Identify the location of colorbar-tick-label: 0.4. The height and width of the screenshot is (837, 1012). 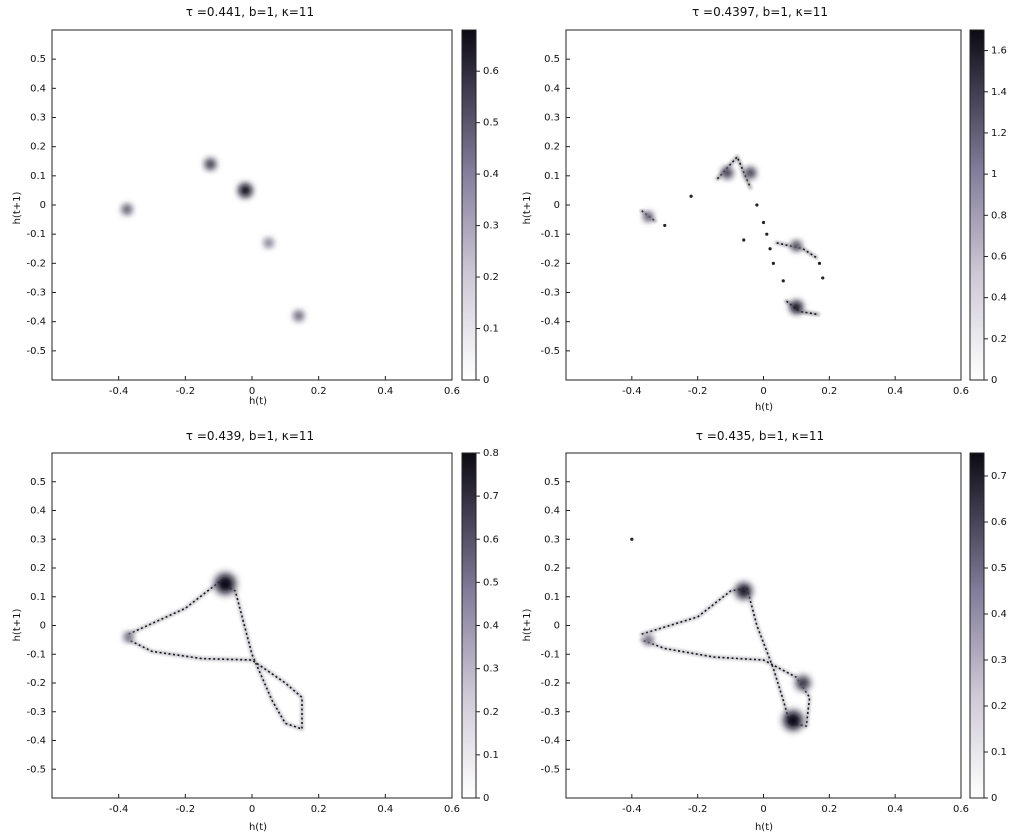
(491, 174).